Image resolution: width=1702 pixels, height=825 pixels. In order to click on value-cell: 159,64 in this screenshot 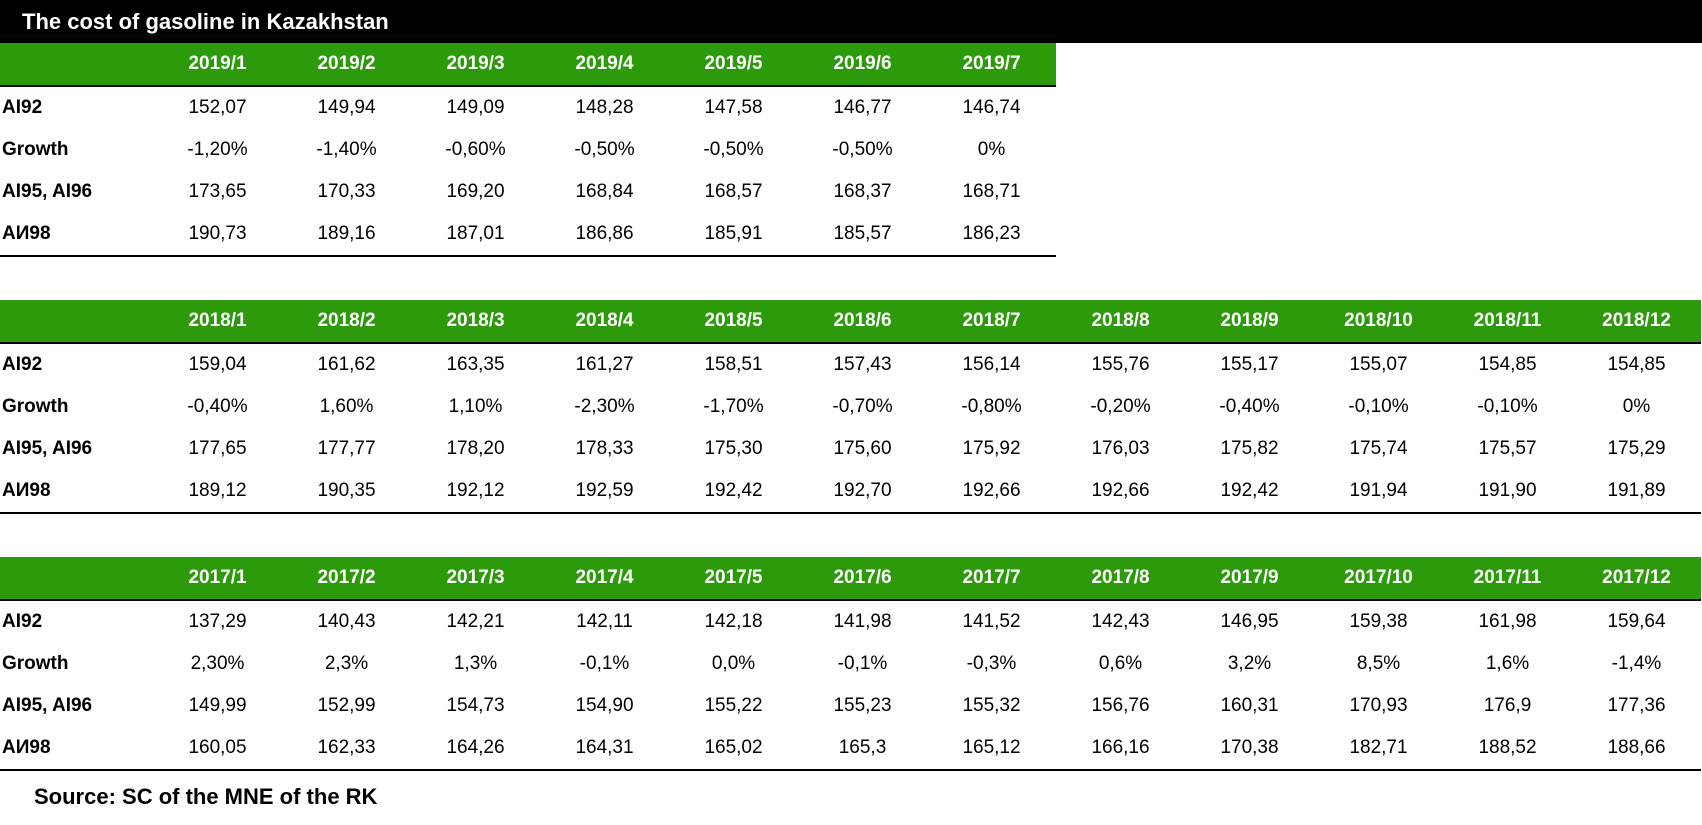, I will do `click(1636, 621)`.